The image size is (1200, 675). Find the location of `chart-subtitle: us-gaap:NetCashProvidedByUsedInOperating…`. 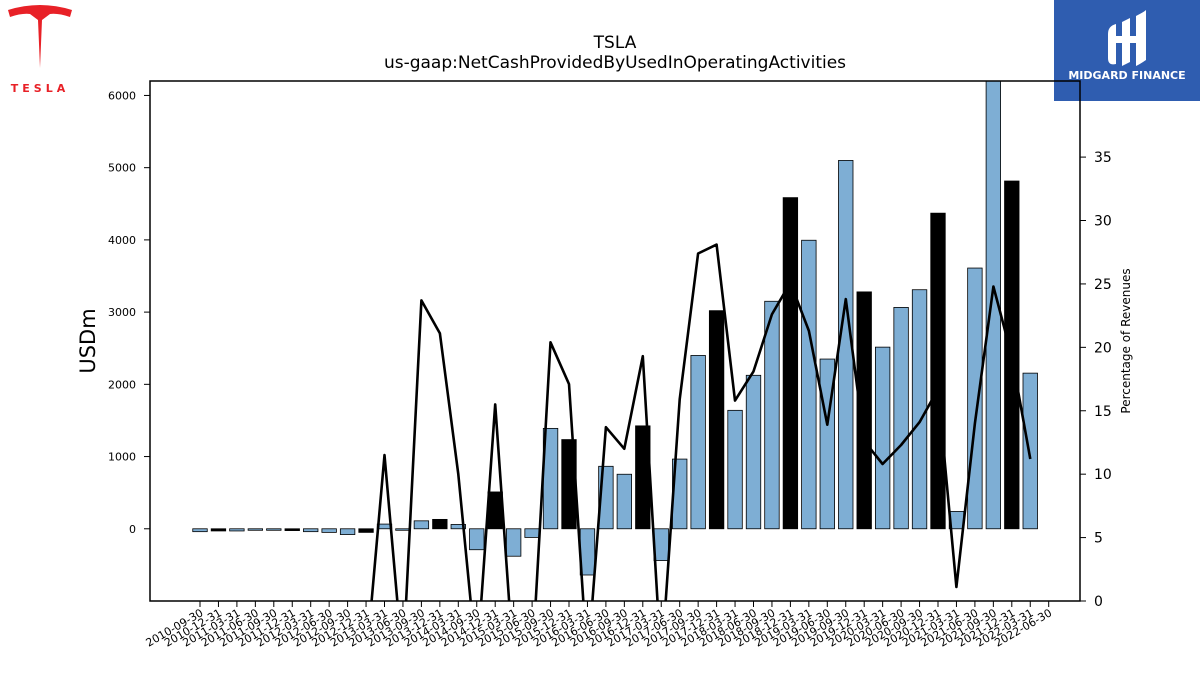

chart-subtitle: us-gaap:NetCashProvidedByUsedInOperating… is located at coordinates (615, 63).